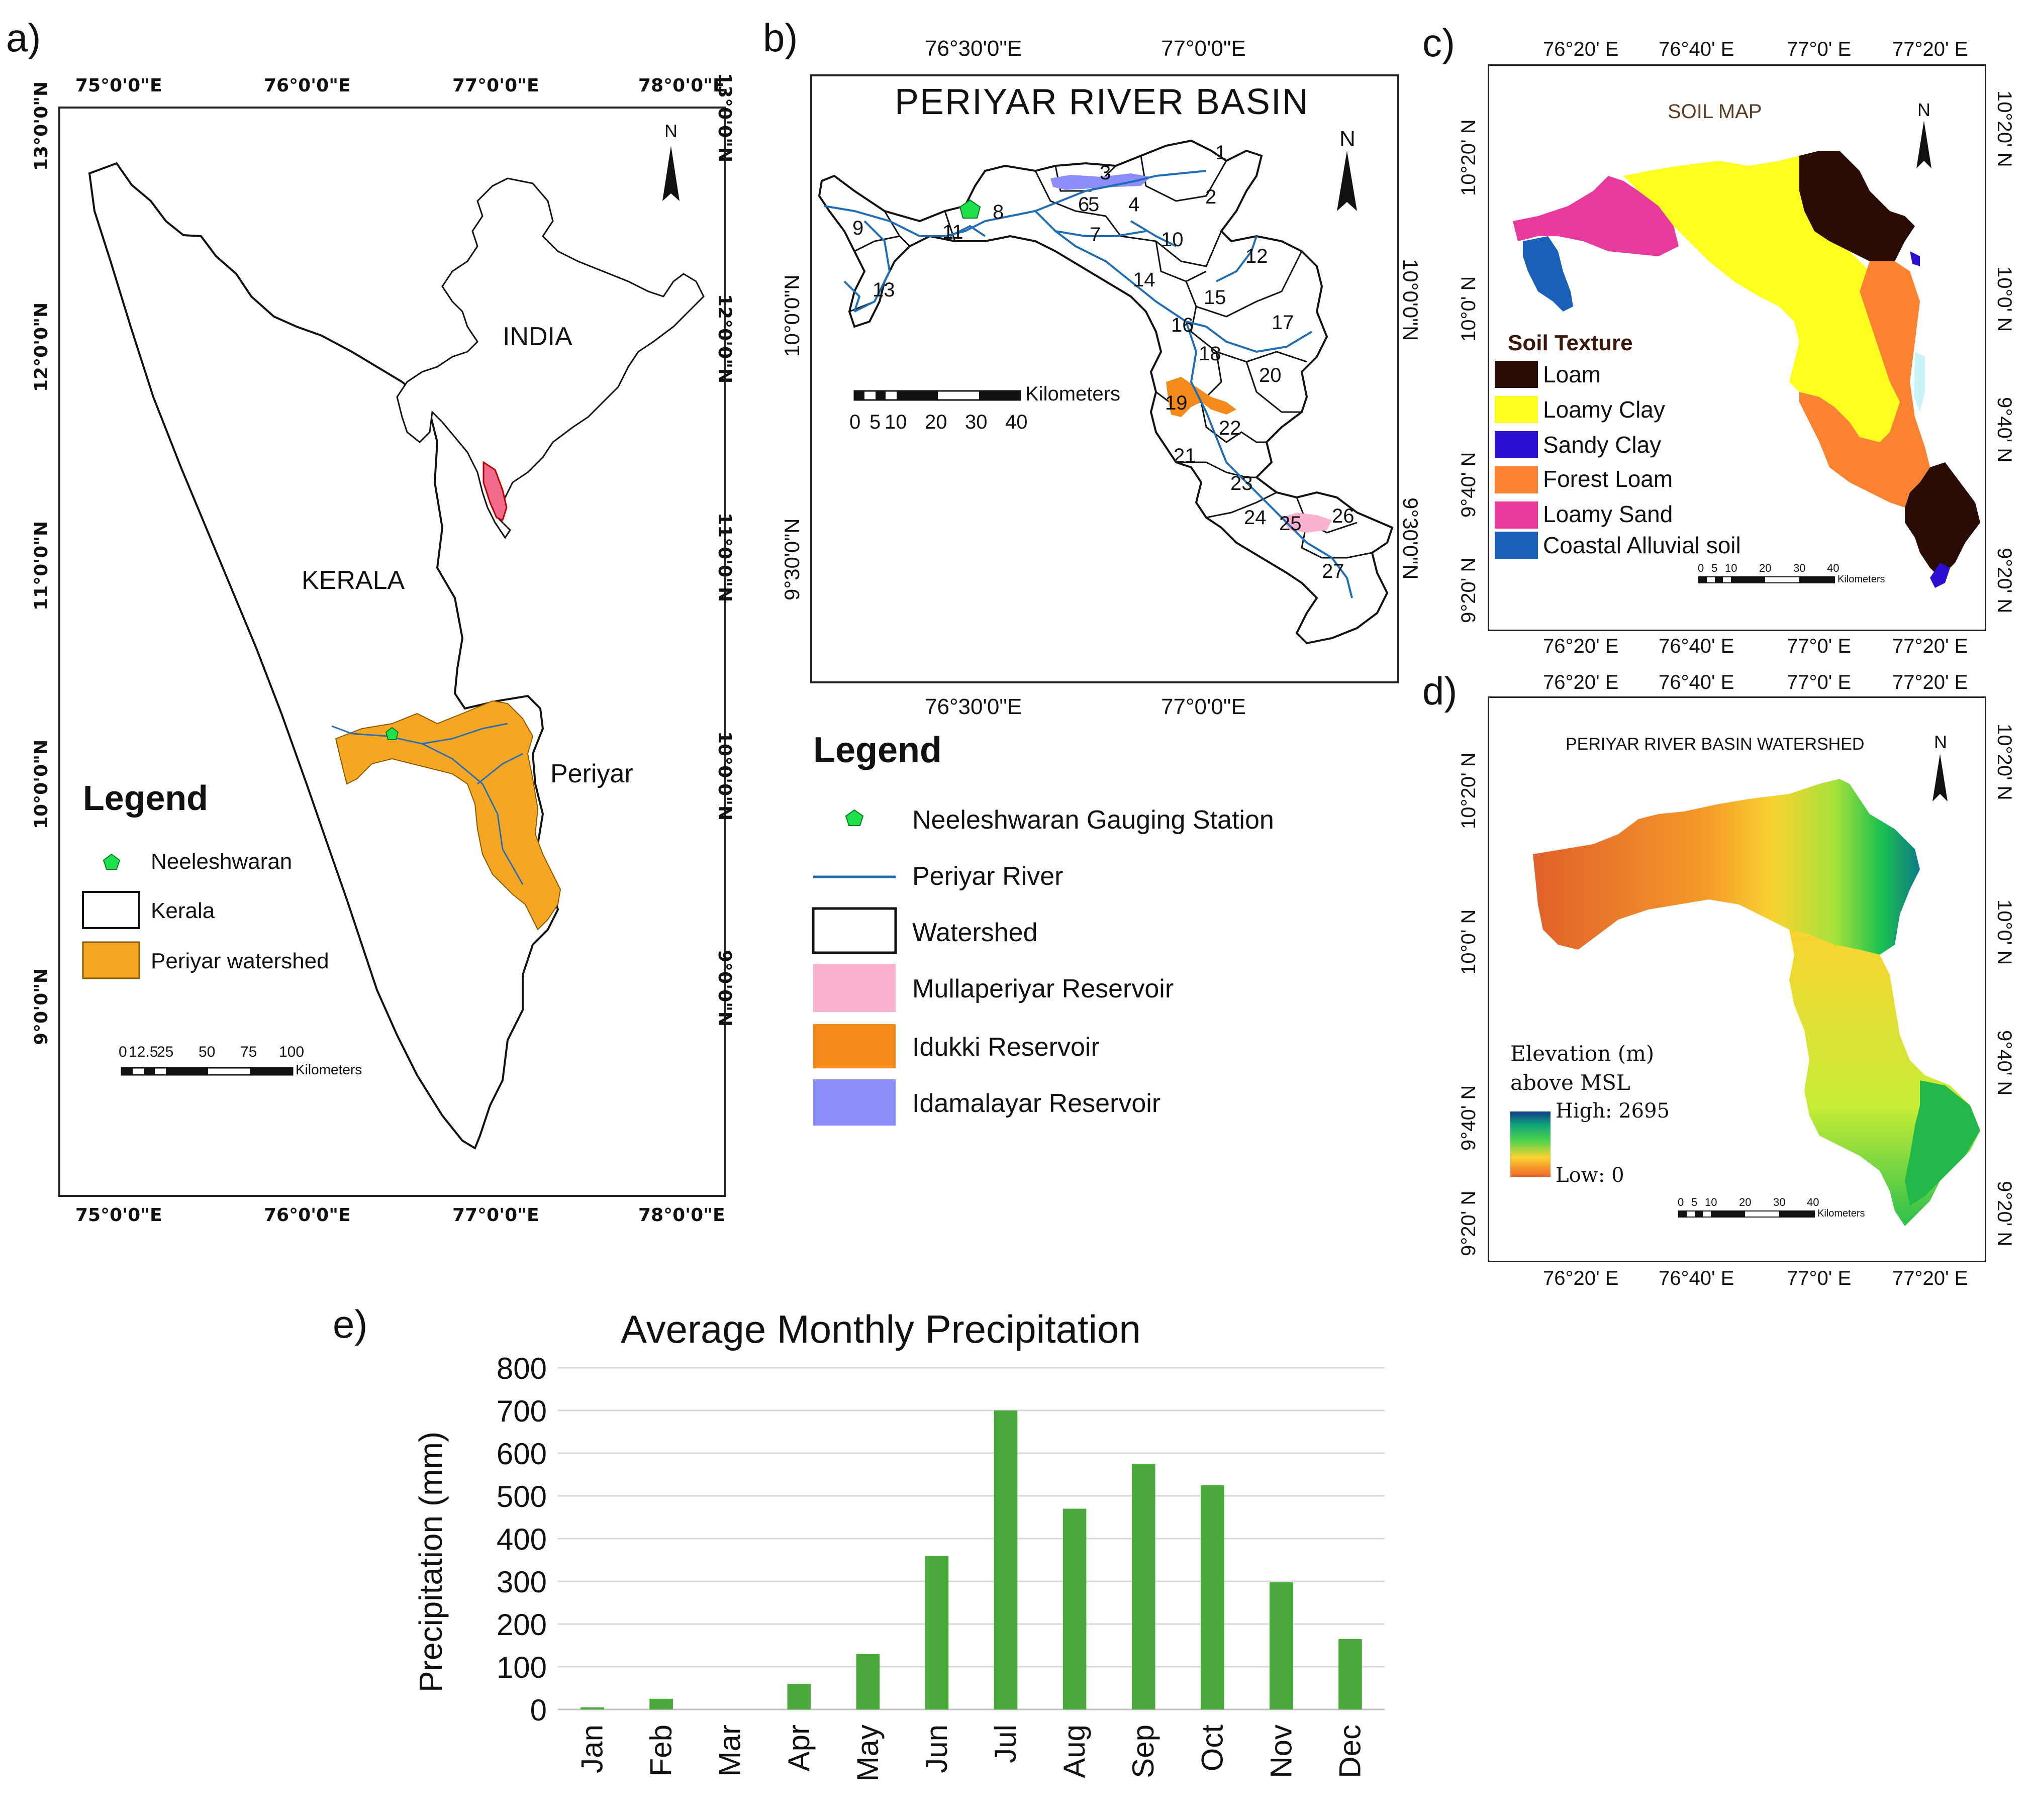 Image resolution: width=2031 pixels, height=1820 pixels. Describe the element at coordinates (1281, 1645) in the screenshot. I see `bar-nov` at that location.